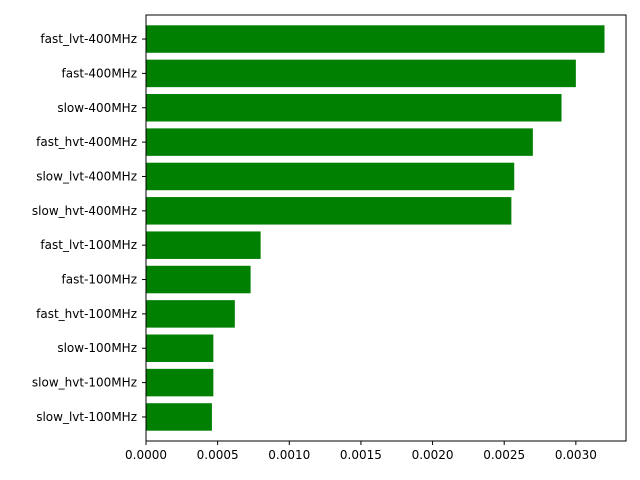 The height and width of the screenshot is (480, 640). What do you see at coordinates (203, 245) in the screenshot?
I see `bar-fast_lvt-100MHz` at bounding box center [203, 245].